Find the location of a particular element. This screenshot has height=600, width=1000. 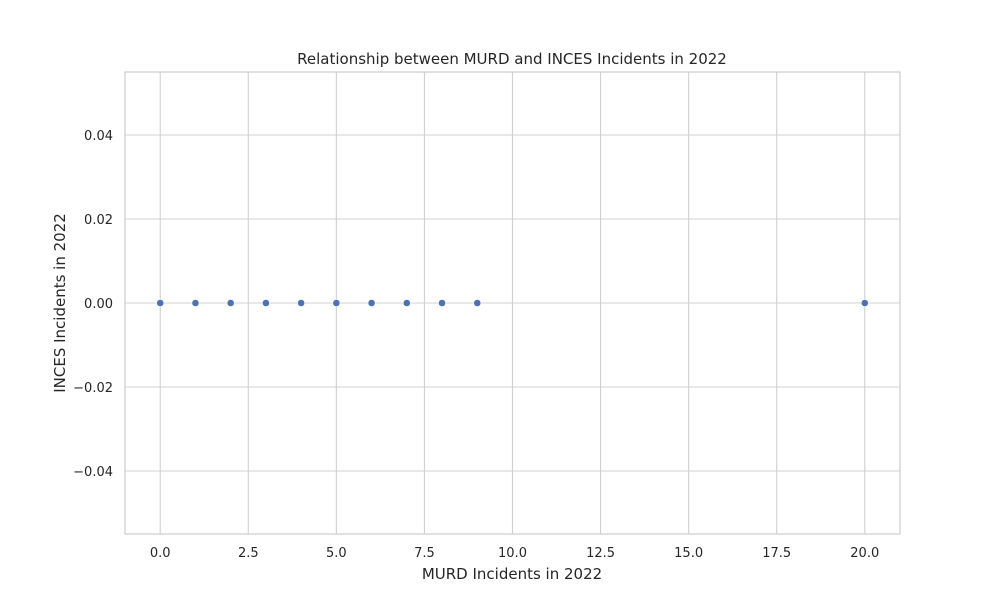

x-tick-label: 2.5 is located at coordinates (248, 553).